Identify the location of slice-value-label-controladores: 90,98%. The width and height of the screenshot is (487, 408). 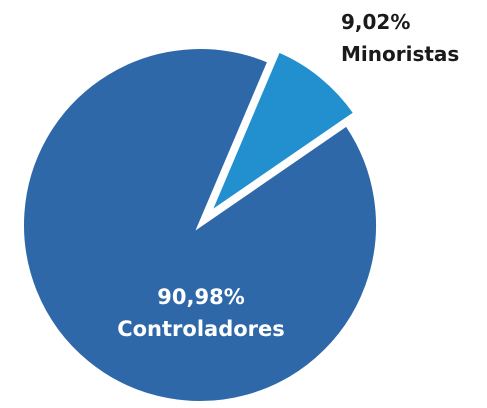
(200, 297).